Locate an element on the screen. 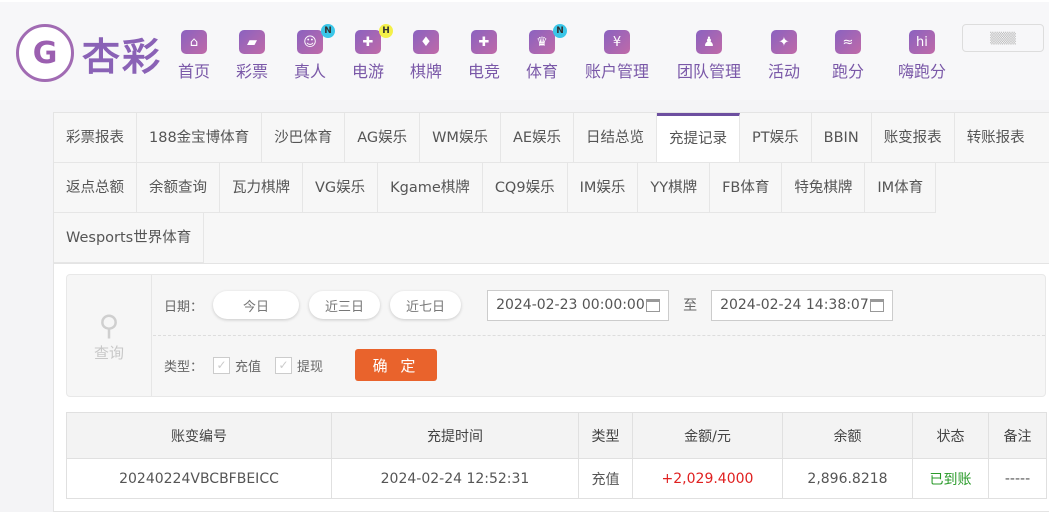 The width and height of the screenshot is (1049, 512). tab: VG娱乐 is located at coordinates (341, 188).